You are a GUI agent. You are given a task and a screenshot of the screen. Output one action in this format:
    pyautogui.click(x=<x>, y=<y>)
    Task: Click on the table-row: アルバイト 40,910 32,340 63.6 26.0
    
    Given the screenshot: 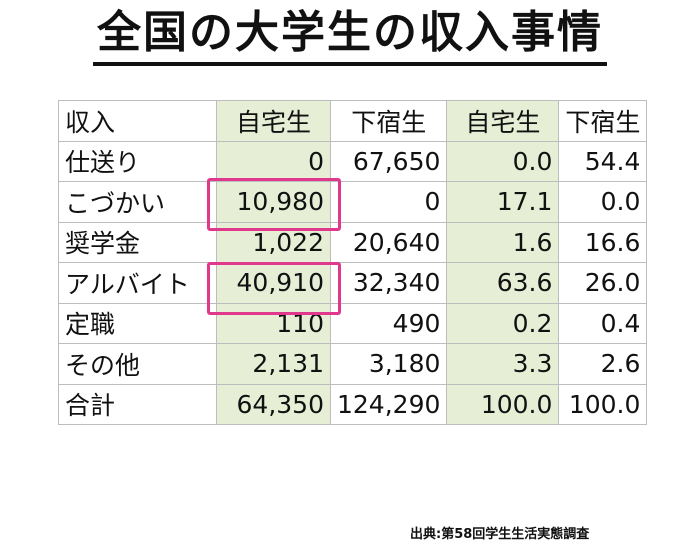 What is the action you would take?
    pyautogui.click(x=353, y=283)
    